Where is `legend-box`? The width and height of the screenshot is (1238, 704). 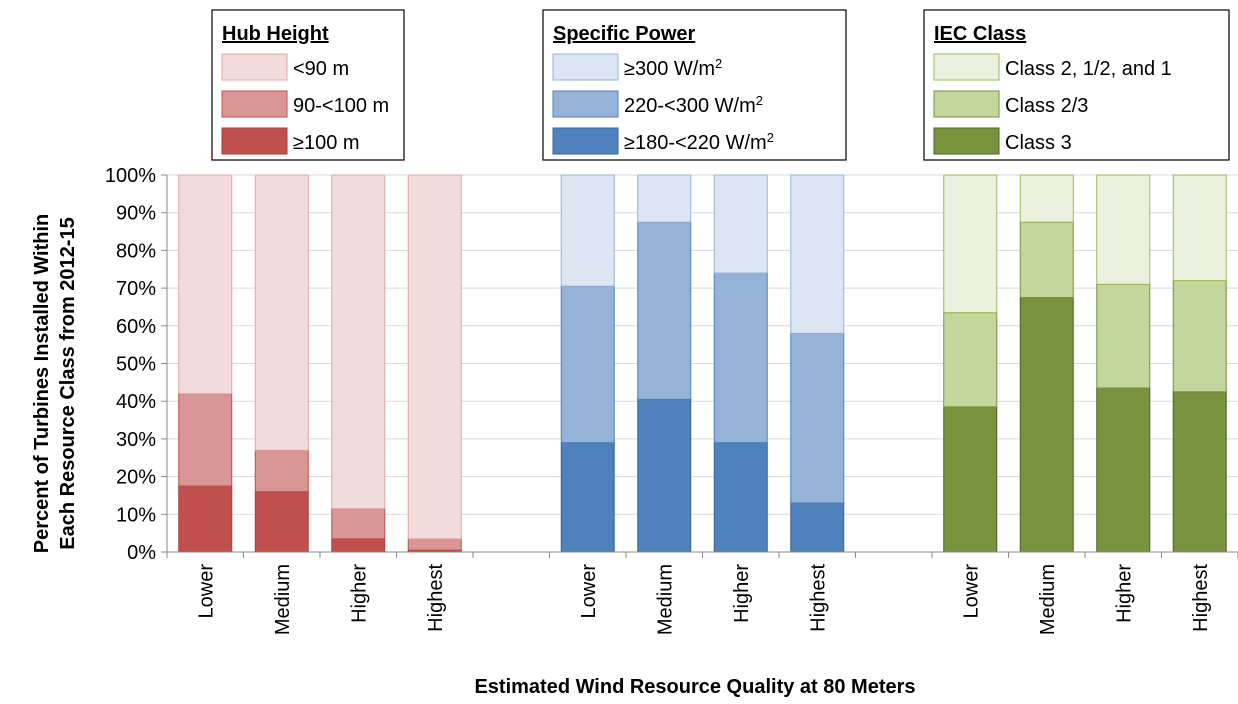 legend-box is located at coordinates (308, 85).